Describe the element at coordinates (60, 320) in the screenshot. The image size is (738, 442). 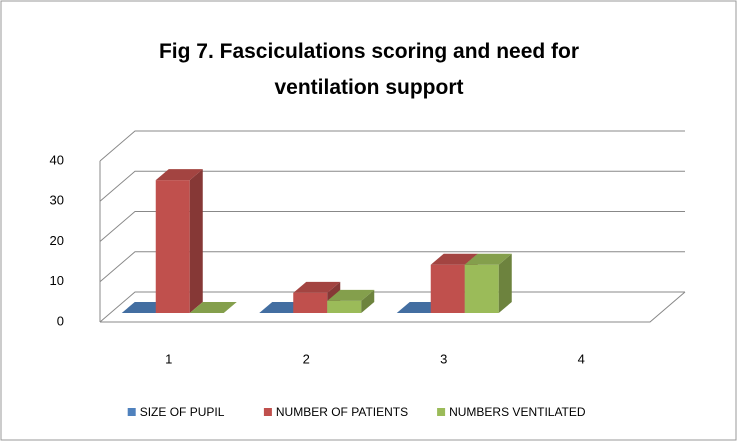
I see `y-tick-label: 0` at that location.